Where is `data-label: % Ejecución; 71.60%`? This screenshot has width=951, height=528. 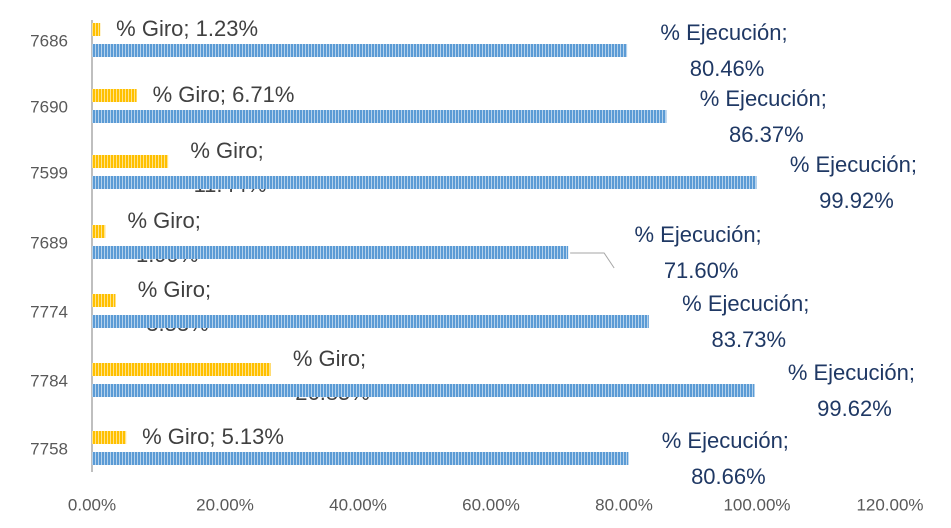 data-label: % Ejecución; 71.60% is located at coordinates (700, 252).